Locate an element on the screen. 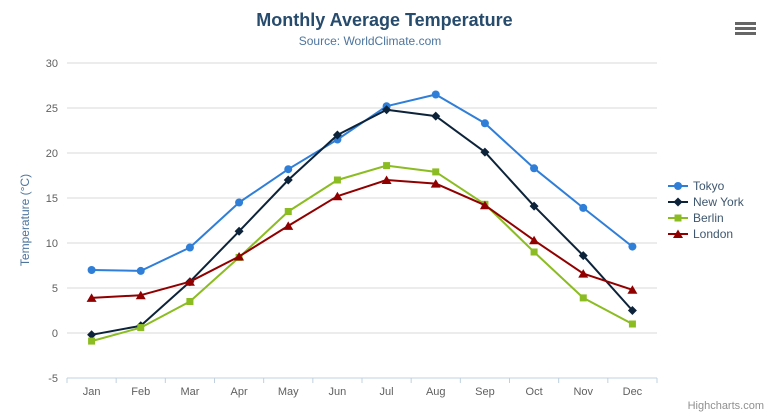 The height and width of the screenshot is (416, 769). x-axis-label: Mar is located at coordinates (189, 392).